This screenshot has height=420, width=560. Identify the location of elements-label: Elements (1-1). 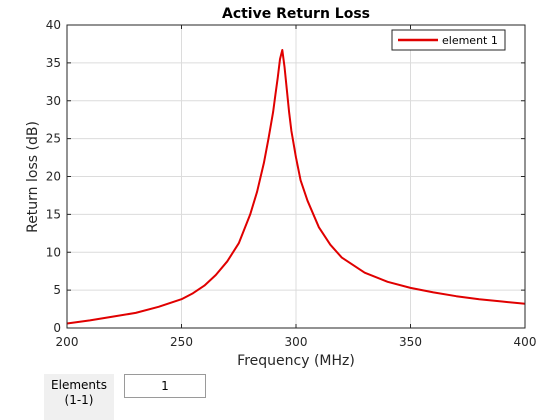
(79, 397).